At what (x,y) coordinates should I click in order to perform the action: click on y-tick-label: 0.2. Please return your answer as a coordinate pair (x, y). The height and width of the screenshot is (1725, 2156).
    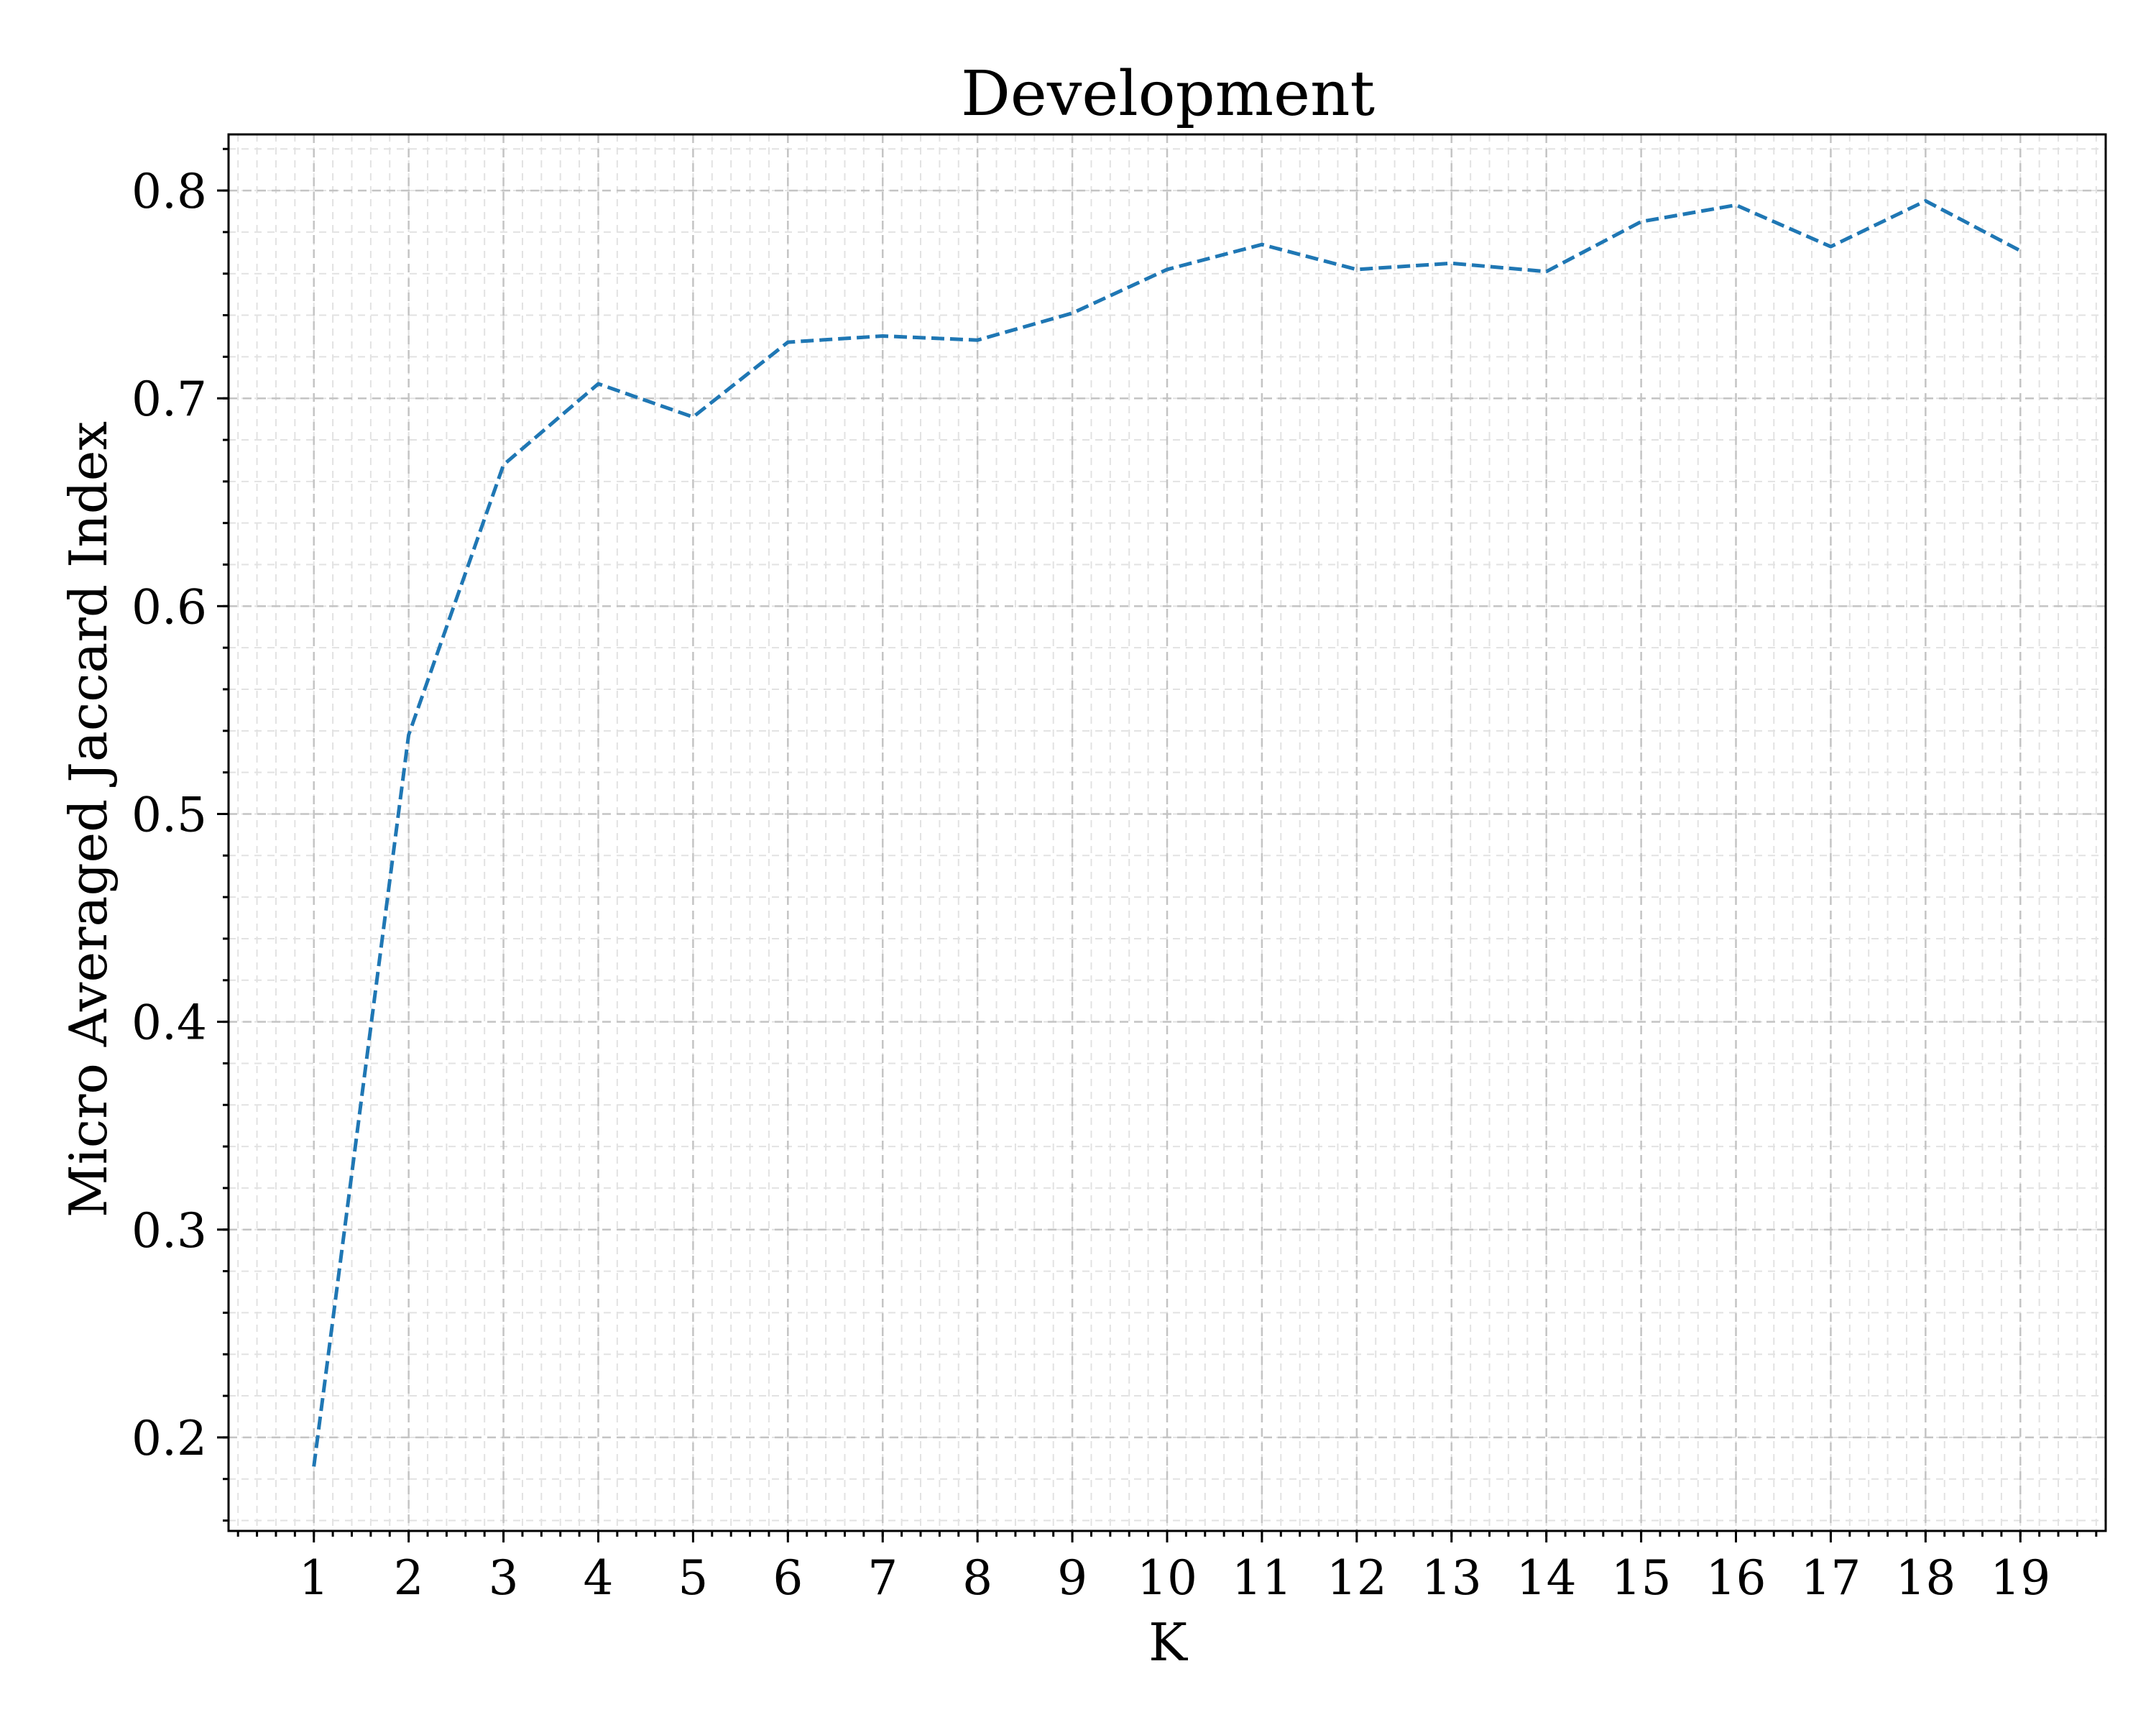
    Looking at the image, I should click on (169, 1438).